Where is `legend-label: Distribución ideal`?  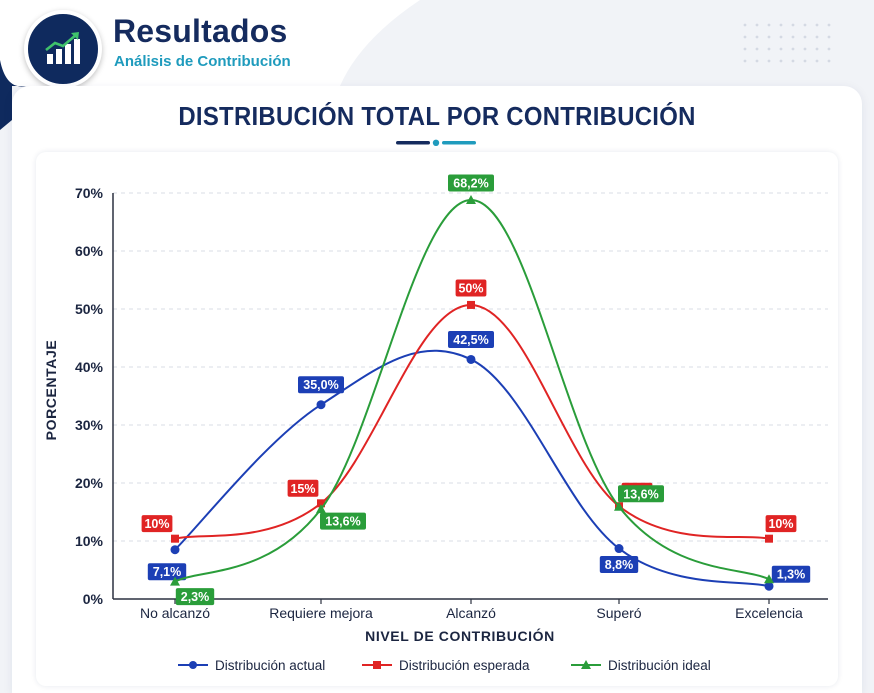 legend-label: Distribución ideal is located at coordinates (659, 665).